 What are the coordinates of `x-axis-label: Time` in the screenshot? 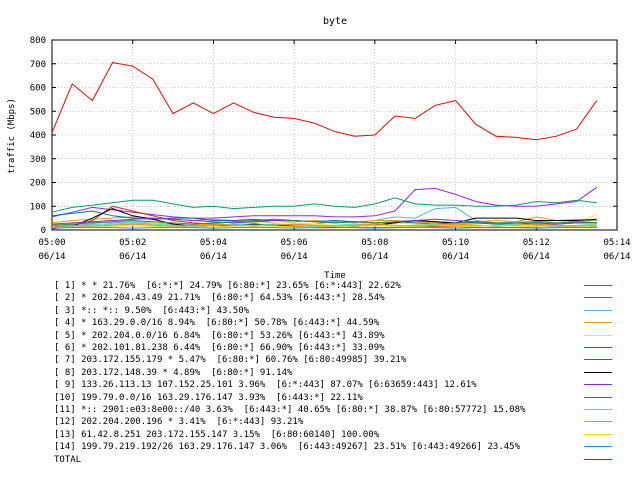 It's located at (335, 276).